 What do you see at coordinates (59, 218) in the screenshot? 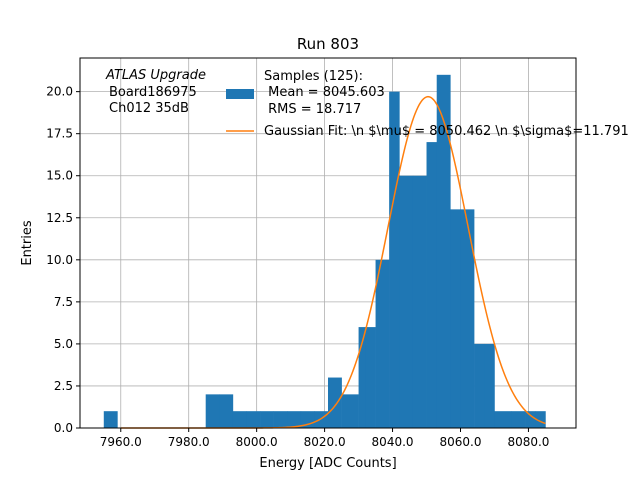
I see `y-tick-label-5: 12.5` at bounding box center [59, 218].